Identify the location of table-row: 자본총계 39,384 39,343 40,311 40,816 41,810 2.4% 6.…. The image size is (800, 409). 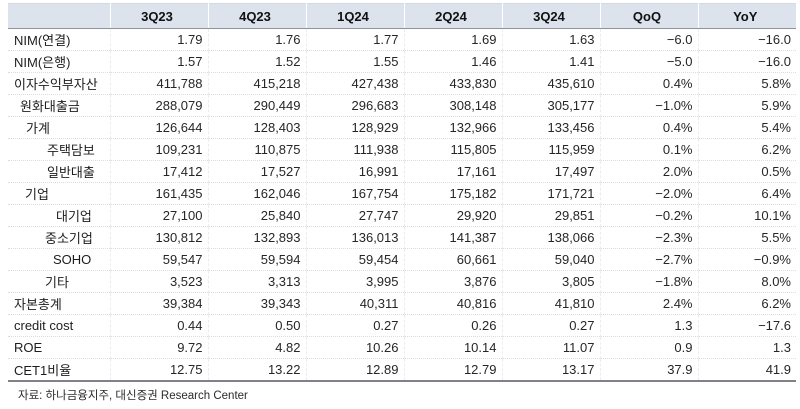
(402, 303).